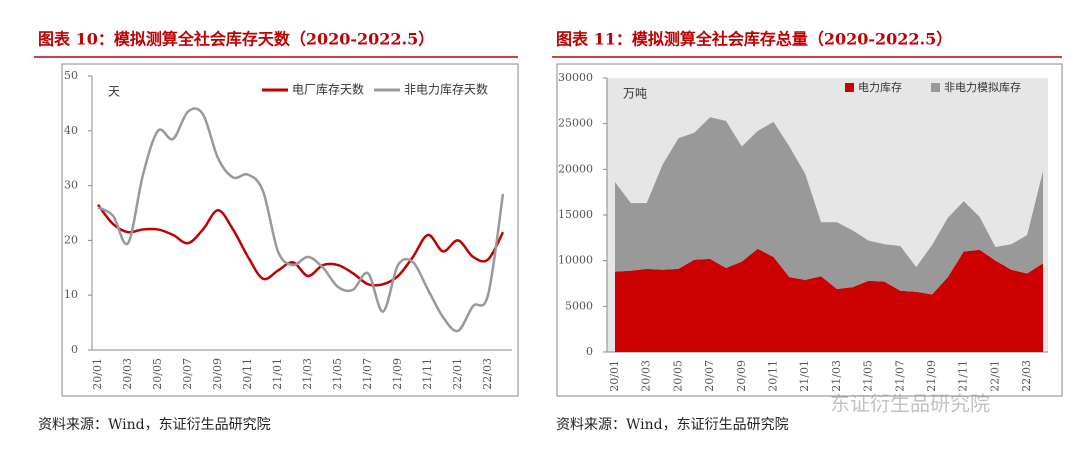 This screenshot has height=452, width=1080. I want to click on chart-title: 图表 10：模拟测算全社会库存天数（2020-2022.5）, so click(236, 39).